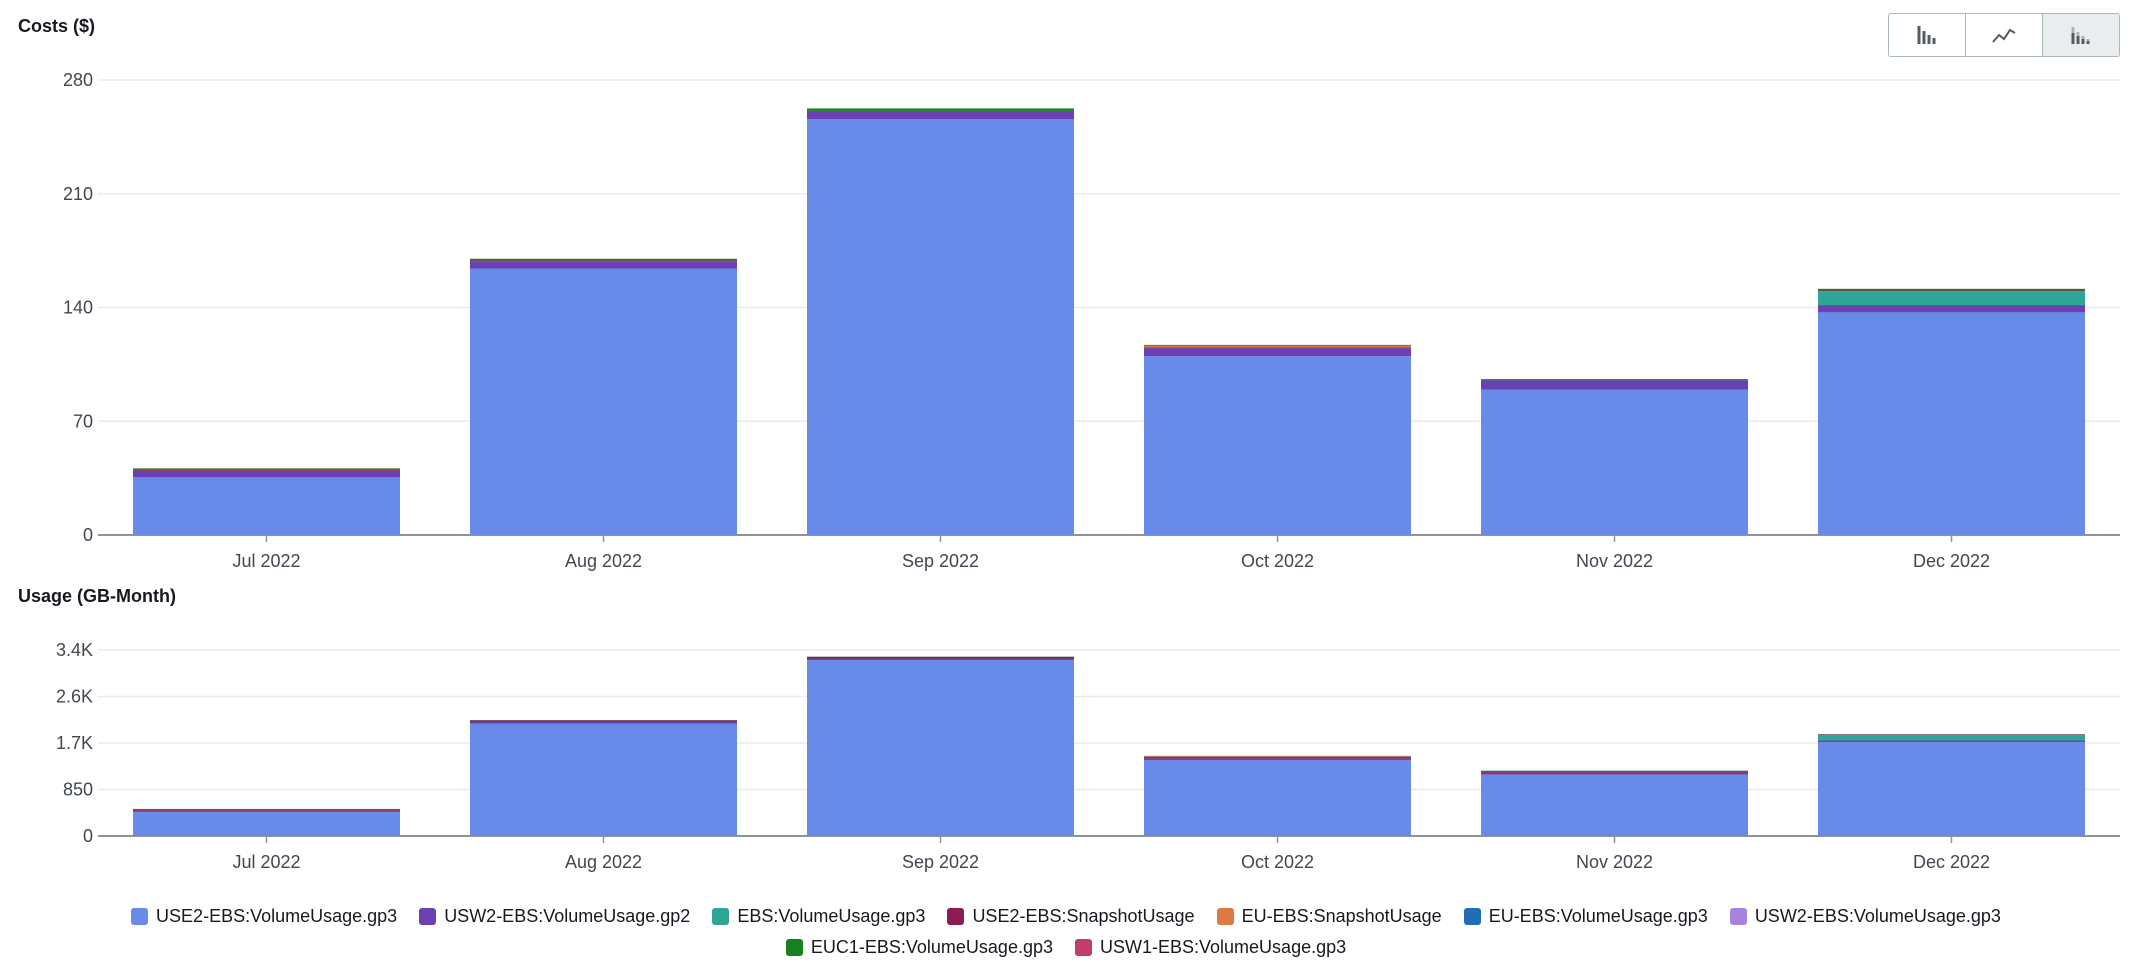  What do you see at coordinates (88, 535) in the screenshot?
I see `costs-y-tick-label: 0` at bounding box center [88, 535].